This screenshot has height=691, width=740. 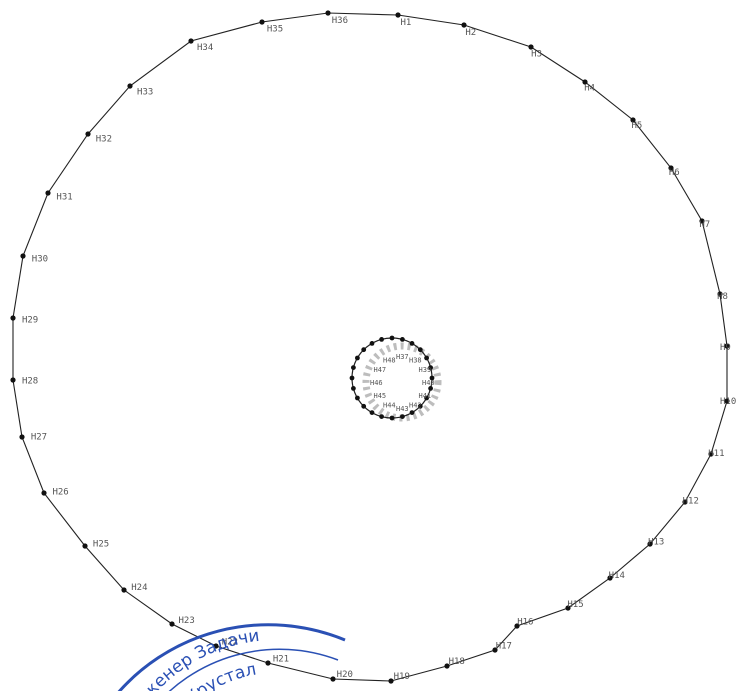 I want to click on boundary-point-h6, so click(x=671, y=168).